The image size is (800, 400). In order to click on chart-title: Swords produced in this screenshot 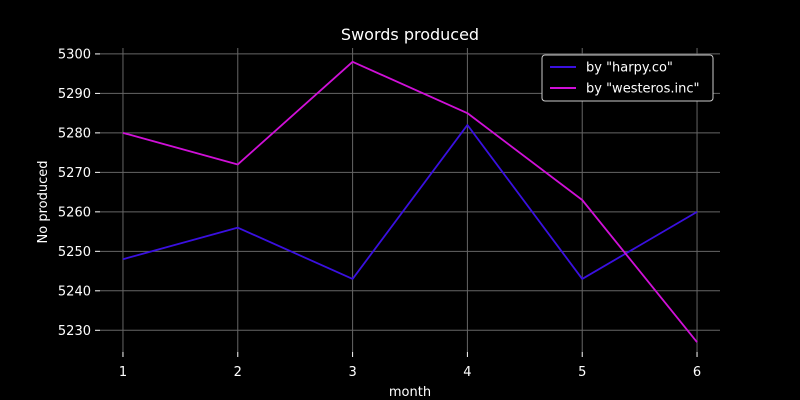, I will do `click(410, 34)`.